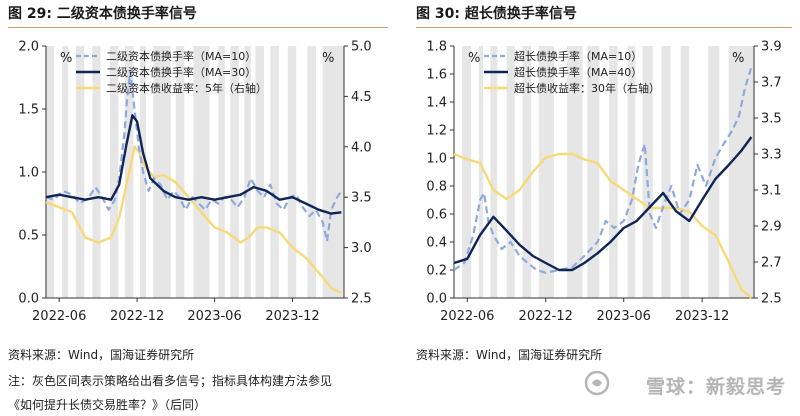 The height and width of the screenshot is (416, 800). What do you see at coordinates (28, 110) in the screenshot?
I see `left-tick-label: 1.5` at bounding box center [28, 110].